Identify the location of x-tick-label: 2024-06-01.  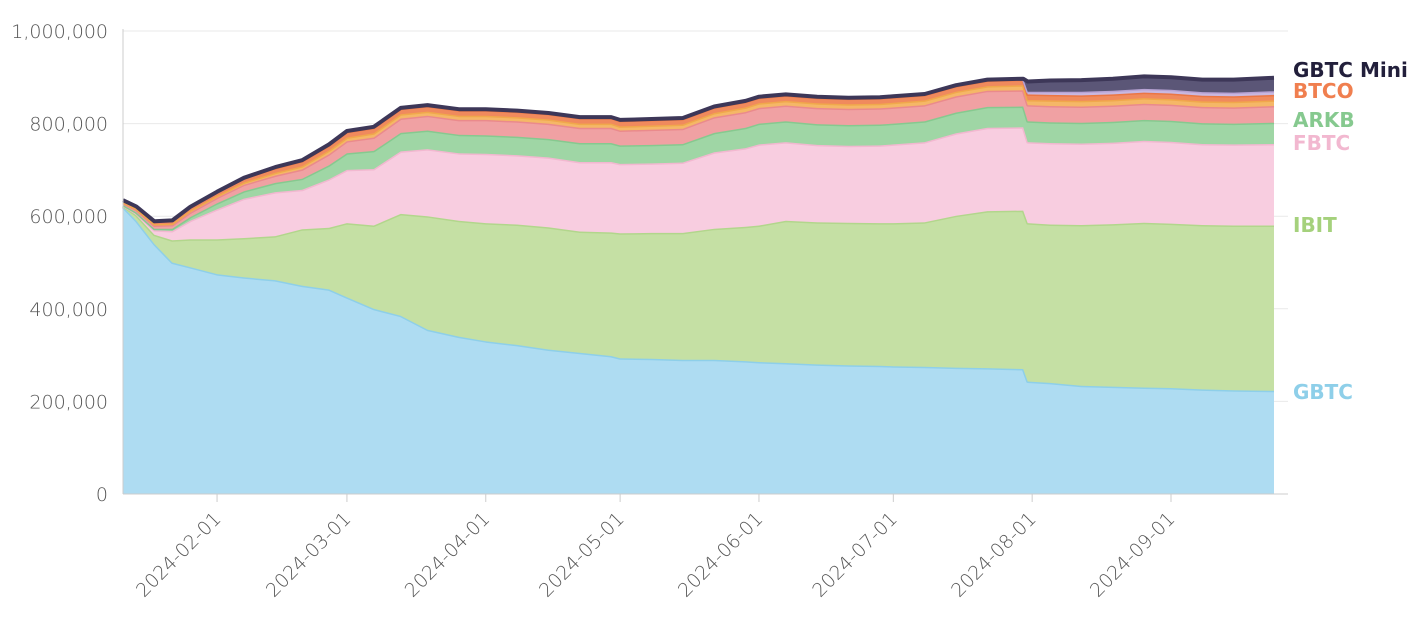
(721, 555).